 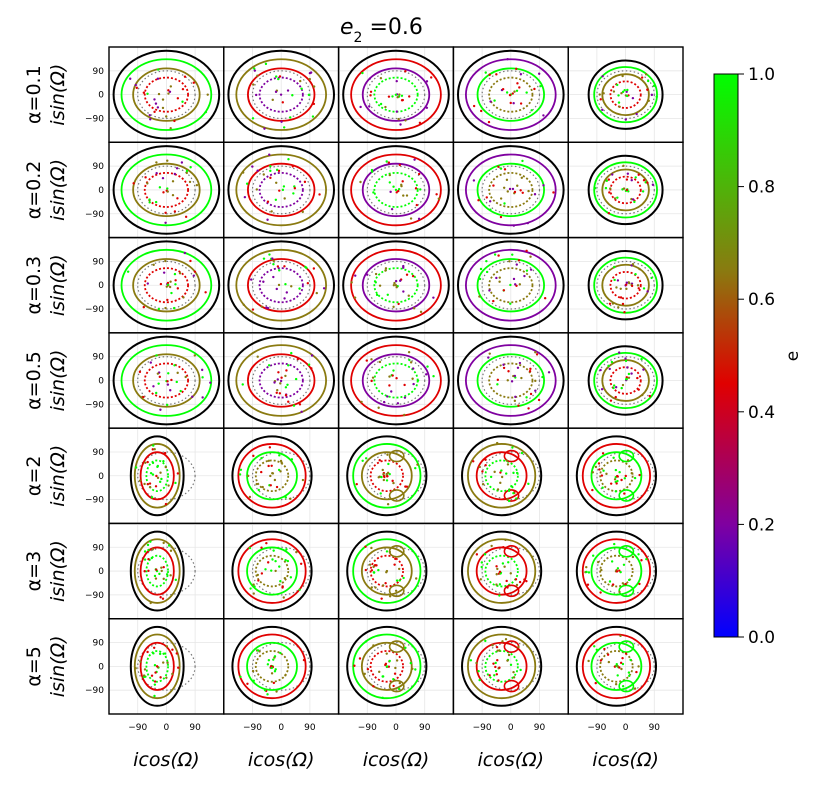 I want to click on row-label: α=0.1, so click(x=34, y=94).